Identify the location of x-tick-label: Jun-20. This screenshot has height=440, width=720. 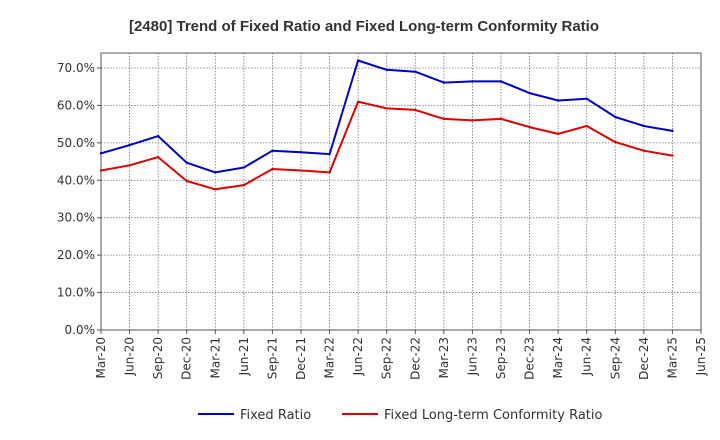
(130, 356).